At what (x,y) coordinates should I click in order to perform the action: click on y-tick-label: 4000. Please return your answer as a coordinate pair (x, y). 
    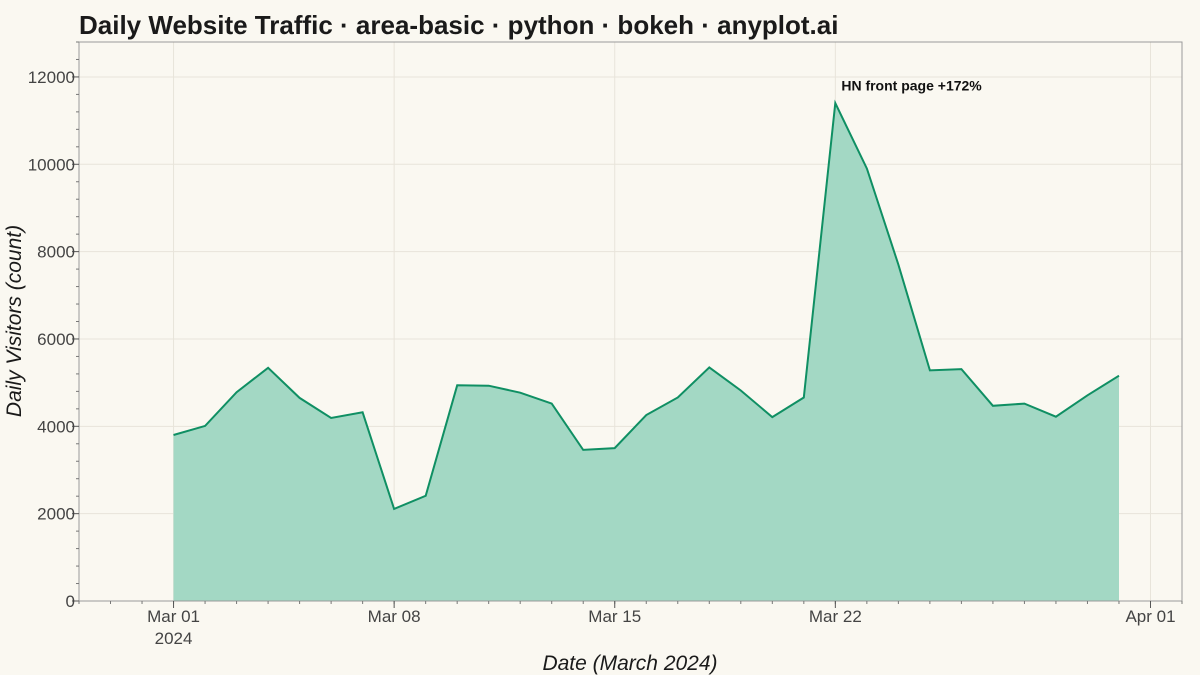
    Looking at the image, I should click on (56, 426).